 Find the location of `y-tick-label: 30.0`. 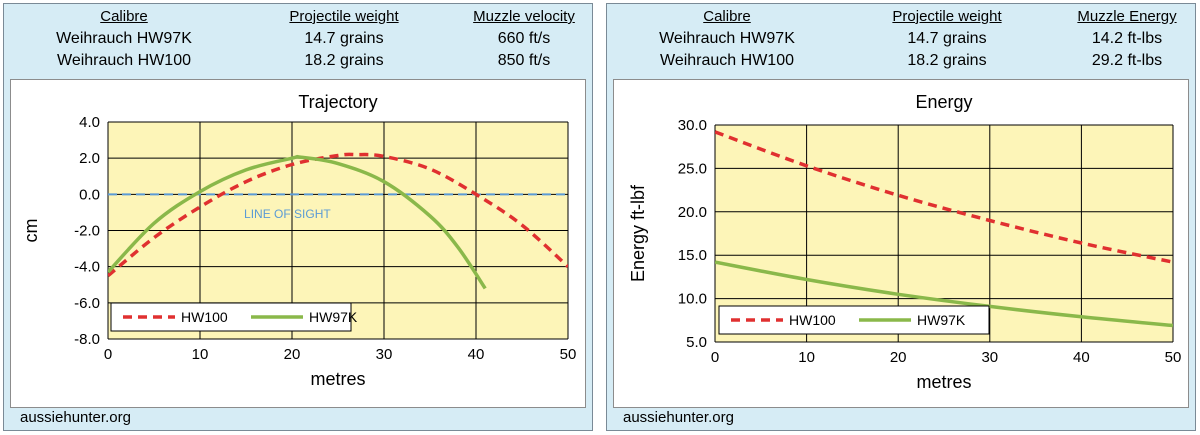

y-tick-label: 30.0 is located at coordinates (692, 125).